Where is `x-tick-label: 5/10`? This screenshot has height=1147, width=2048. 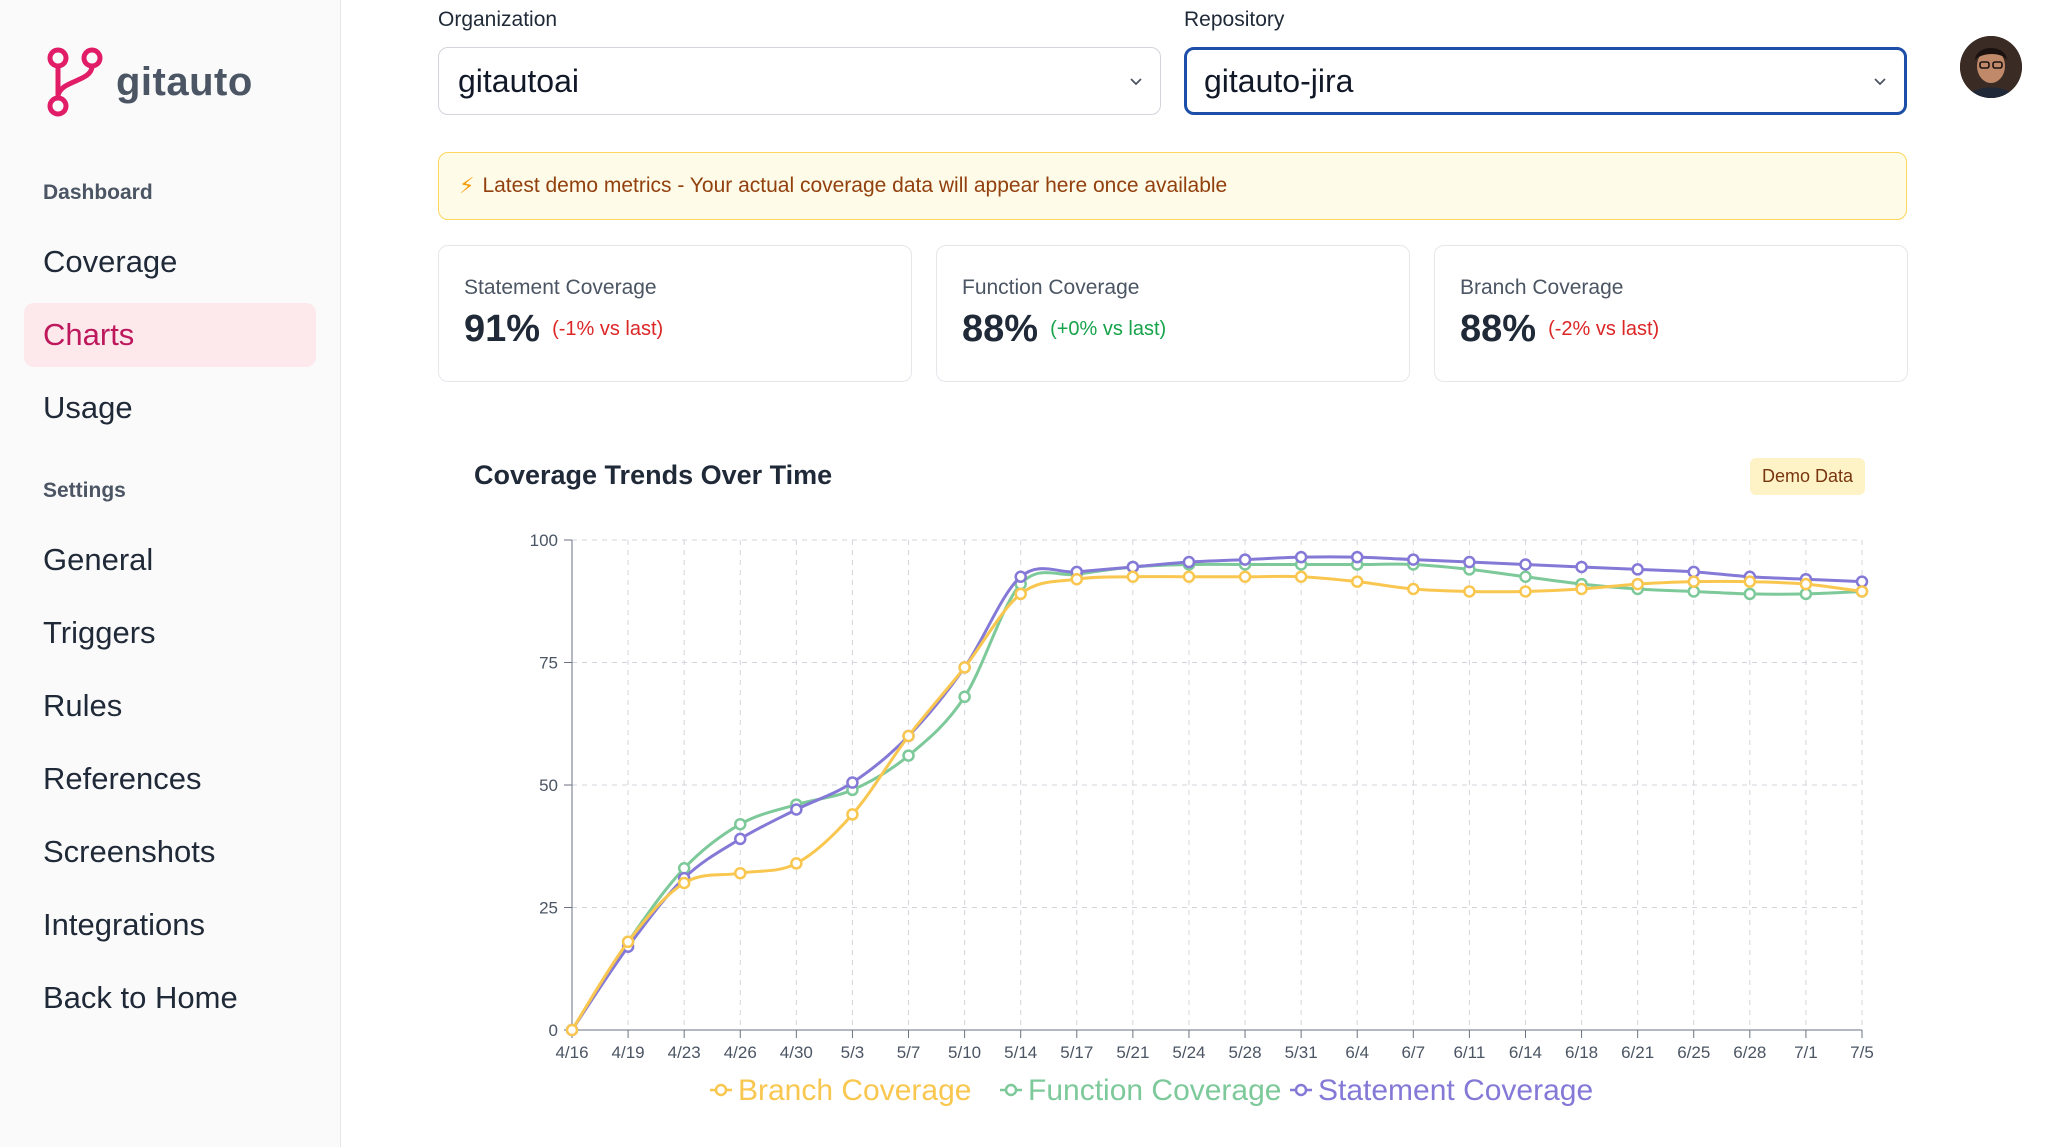 x-tick-label: 5/10 is located at coordinates (964, 1052).